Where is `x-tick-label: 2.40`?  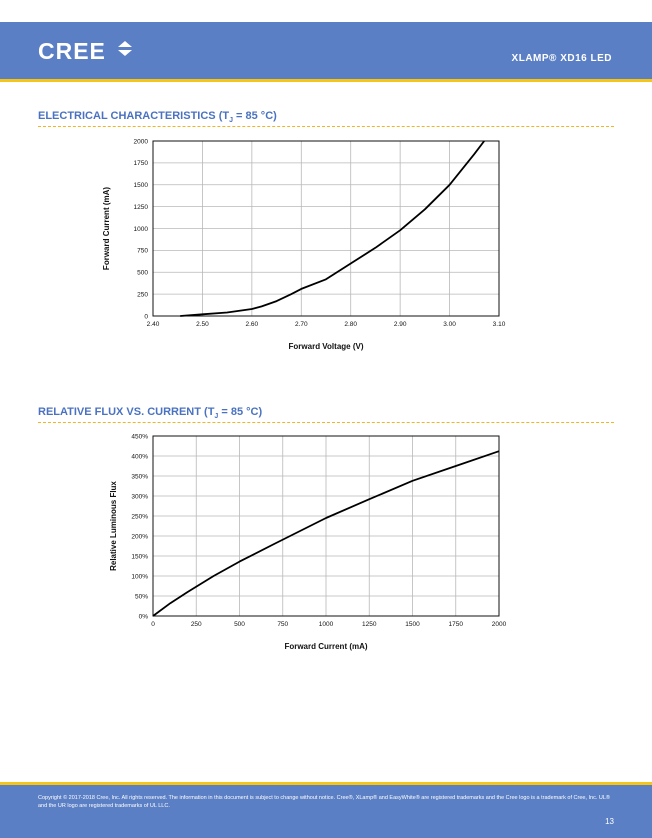
x-tick-label: 2.40 is located at coordinates (153, 324).